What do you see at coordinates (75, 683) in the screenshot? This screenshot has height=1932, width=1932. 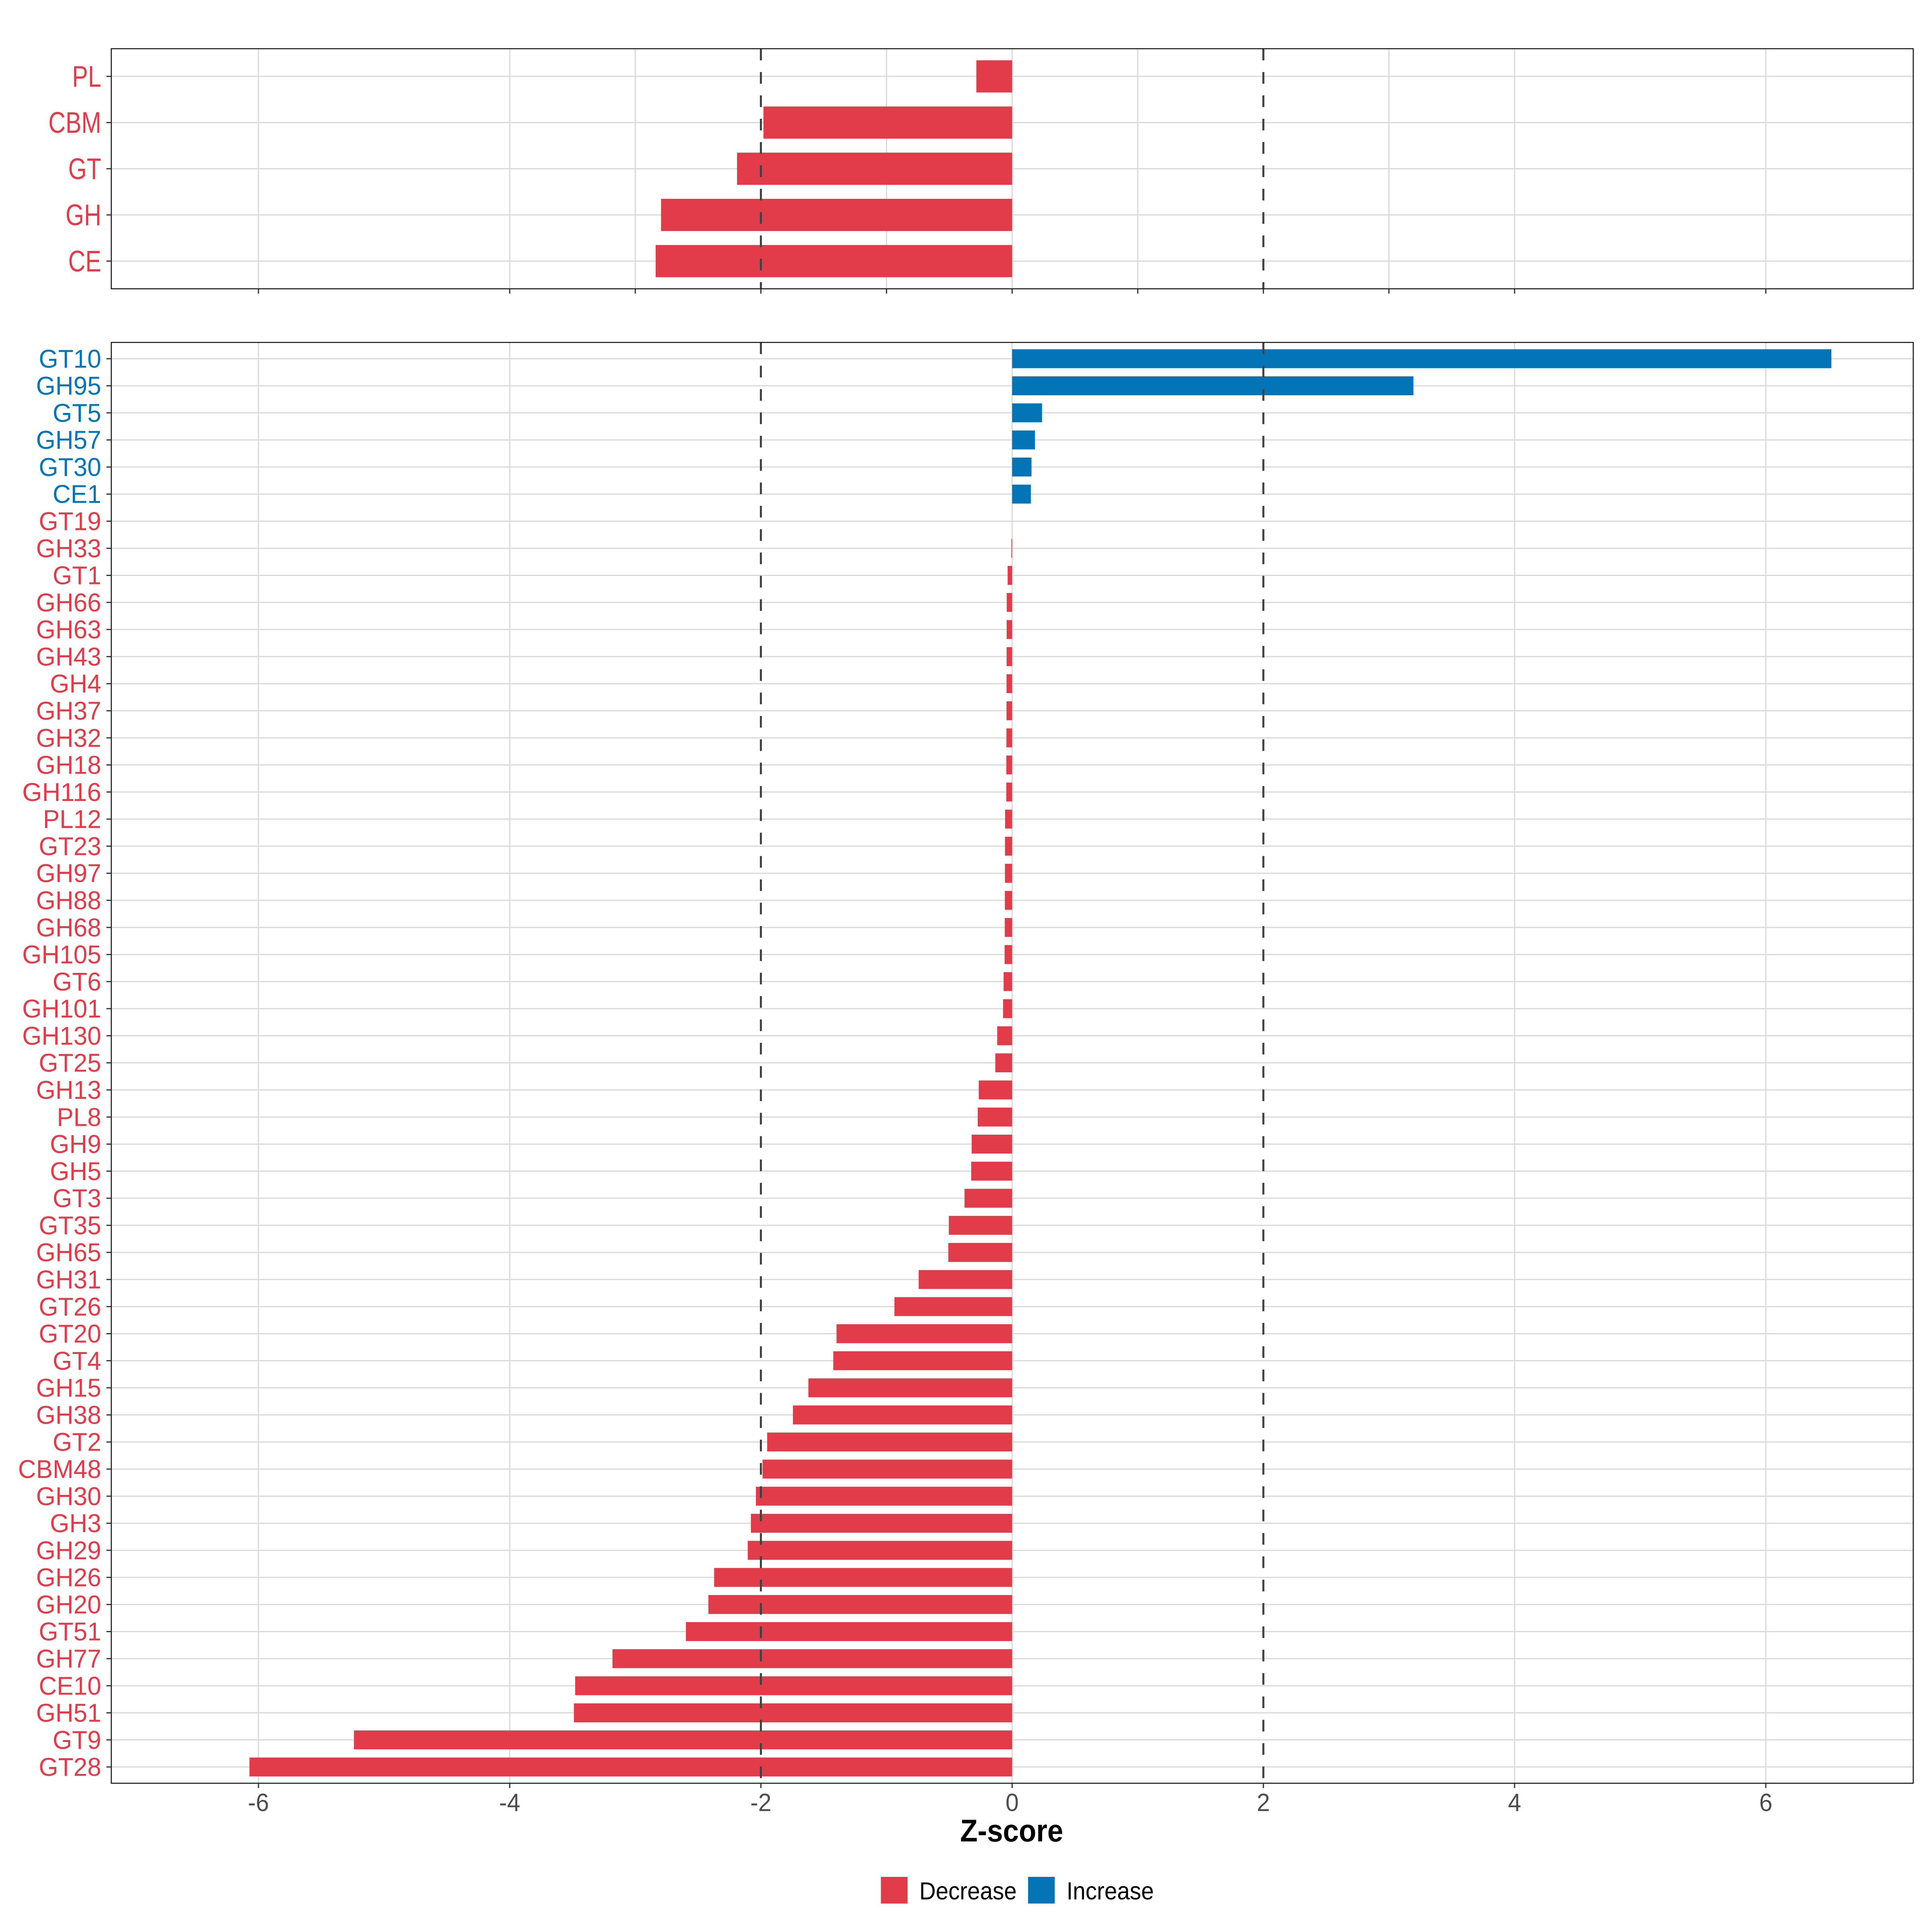 I see `svg-text: GH4` at bounding box center [75, 683].